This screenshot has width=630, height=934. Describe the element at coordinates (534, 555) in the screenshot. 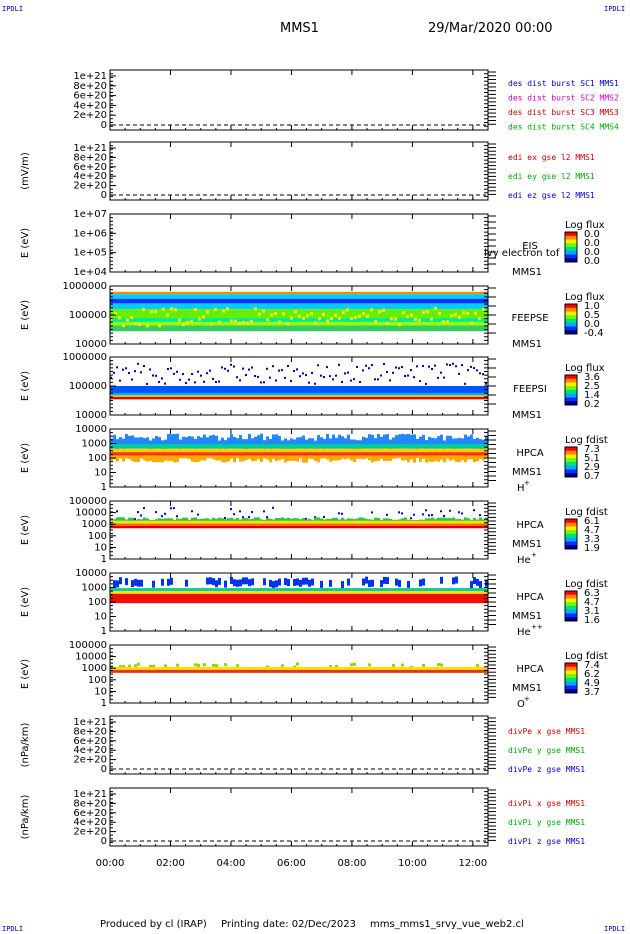

I see `species-charge: +` at that location.